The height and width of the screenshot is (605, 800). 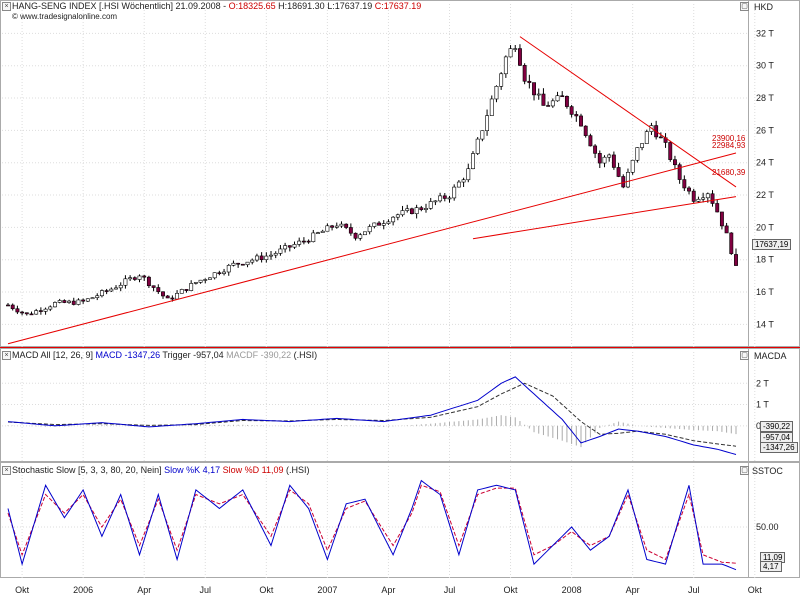 I want to click on open-value: O:18325.65, so click(x=252, y=6).